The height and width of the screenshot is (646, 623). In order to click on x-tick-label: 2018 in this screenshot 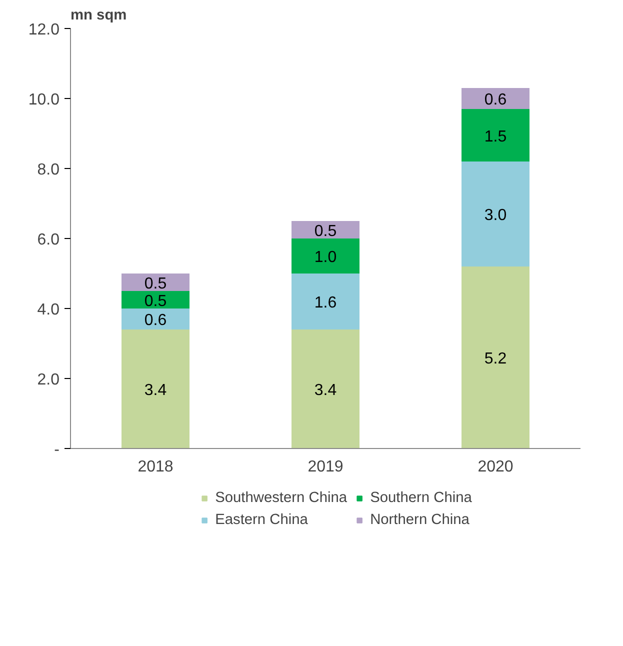, I will do `click(156, 467)`.